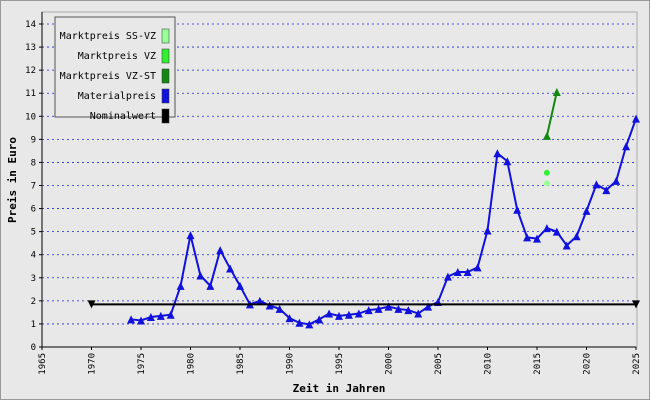  Describe the element at coordinates (192, 364) in the screenshot. I see `x-tick-label: 1980` at that location.